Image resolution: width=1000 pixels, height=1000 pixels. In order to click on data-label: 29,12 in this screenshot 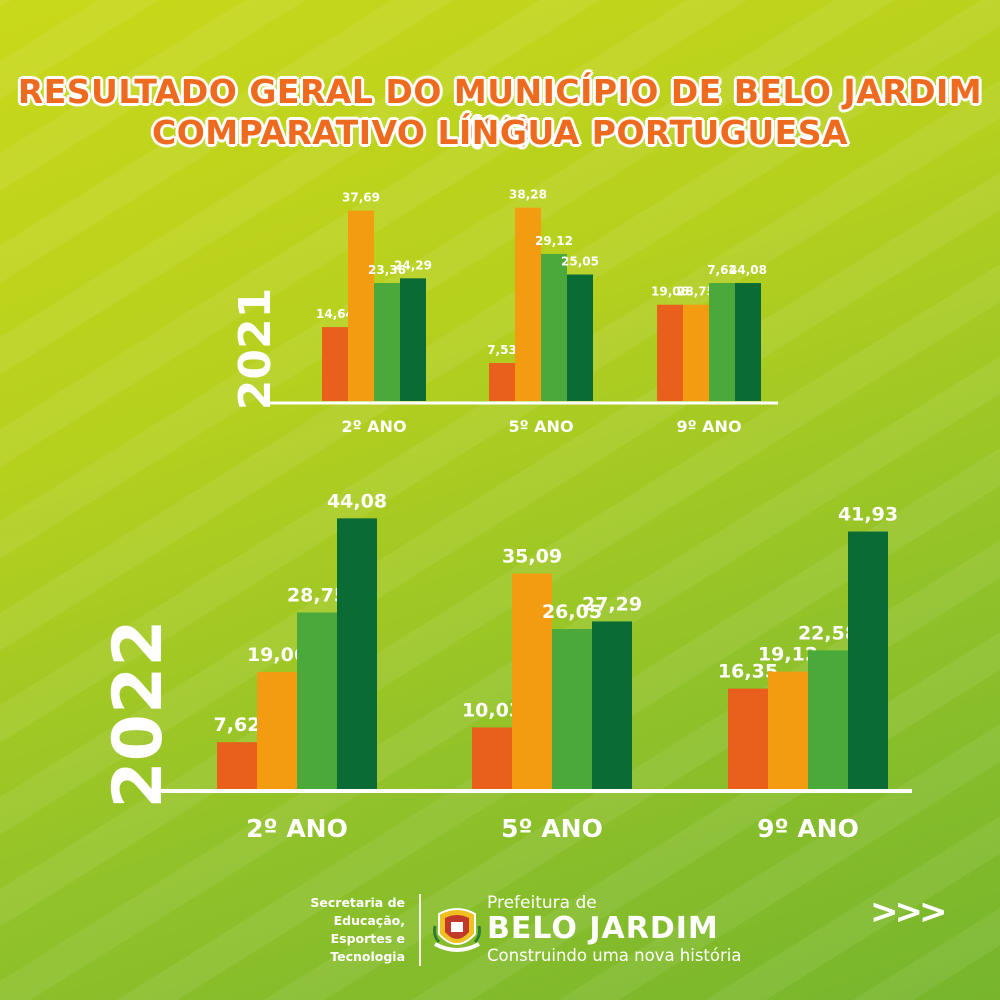, I will do `click(554, 241)`.